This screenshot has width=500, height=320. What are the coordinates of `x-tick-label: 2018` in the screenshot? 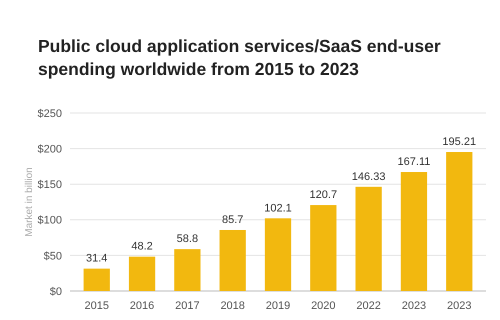 It's located at (232, 306).